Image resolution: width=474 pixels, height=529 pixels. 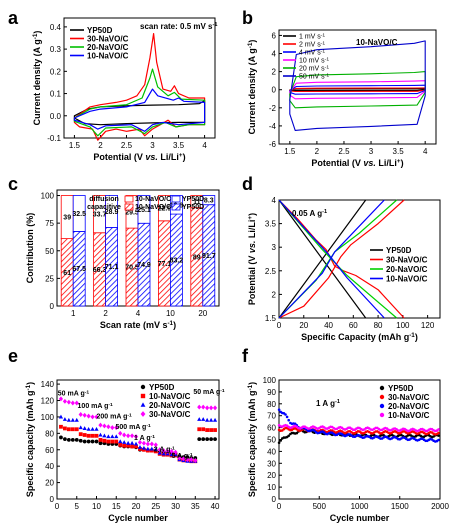 What do you see at coordinates (56, 116) in the screenshot?
I see `a-ytick-label: 0.0` at bounding box center [56, 116].